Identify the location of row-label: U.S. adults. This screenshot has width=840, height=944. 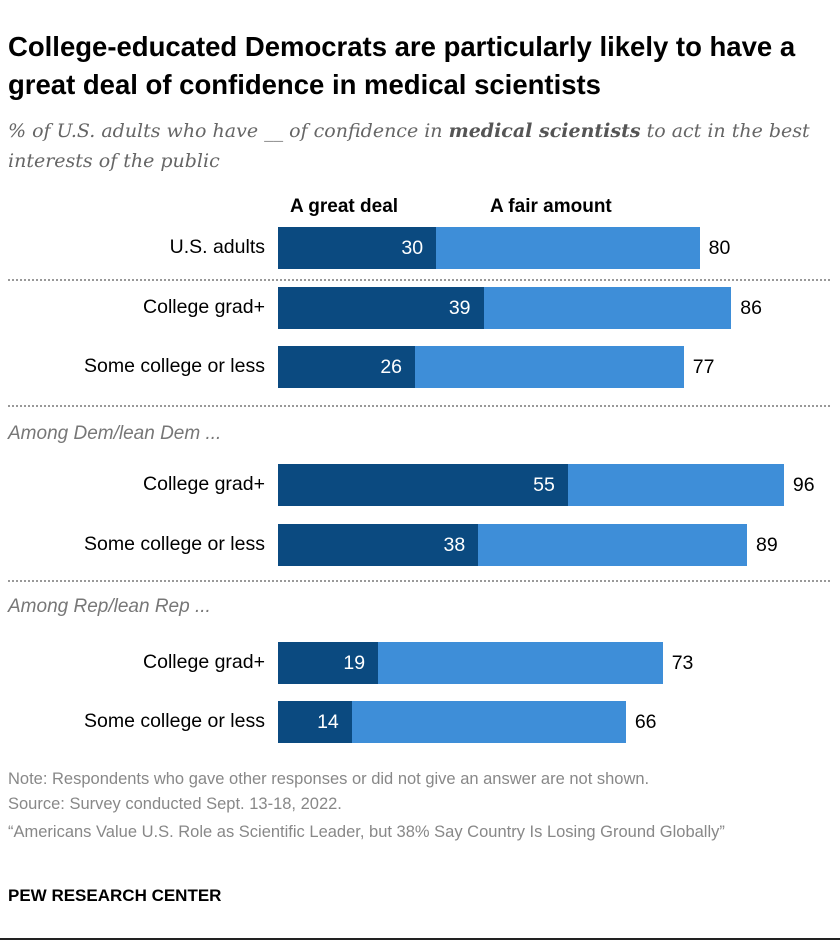
(217, 247).